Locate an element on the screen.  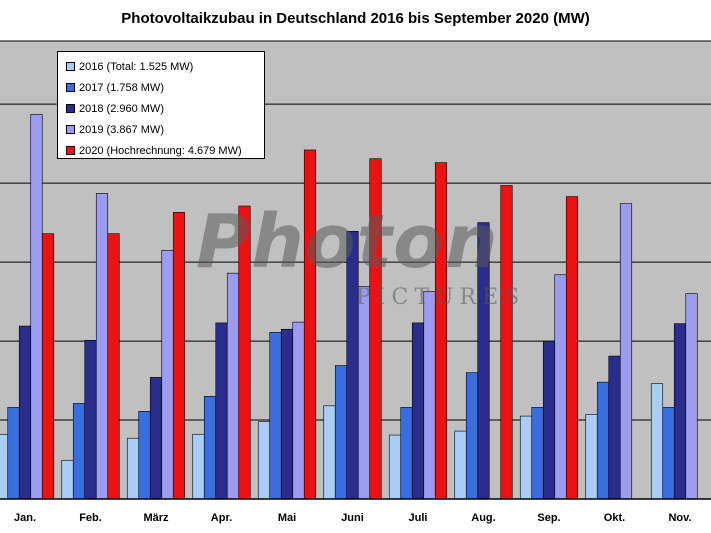
legend-swatch-2018 is located at coordinates (70, 108).